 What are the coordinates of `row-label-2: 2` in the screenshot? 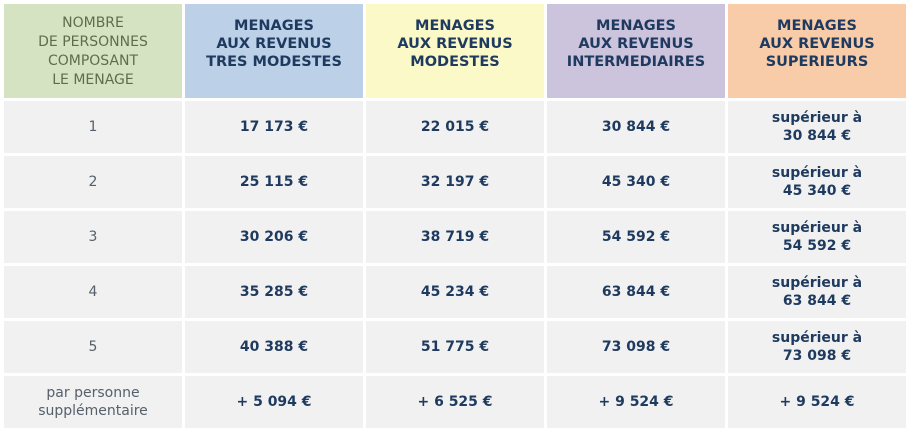 It's located at (93, 182).